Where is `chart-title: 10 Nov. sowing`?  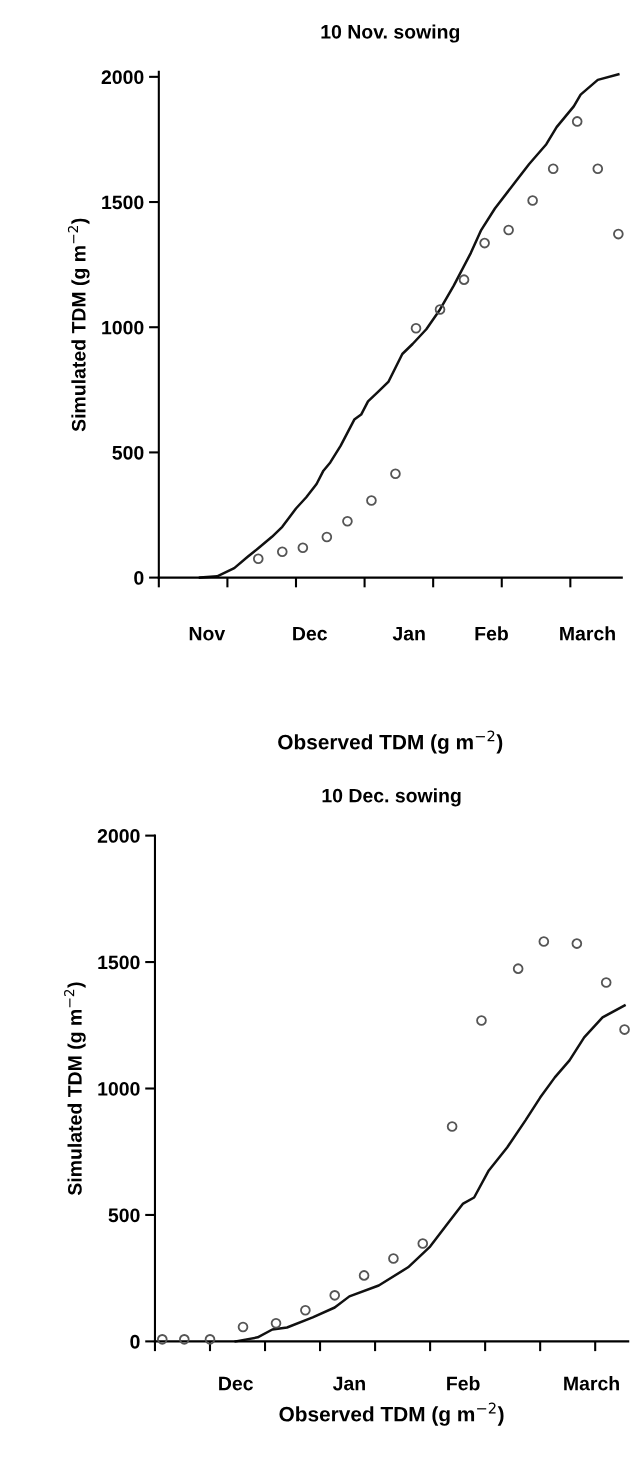 chart-title: 10 Nov. sowing is located at coordinates (390, 33).